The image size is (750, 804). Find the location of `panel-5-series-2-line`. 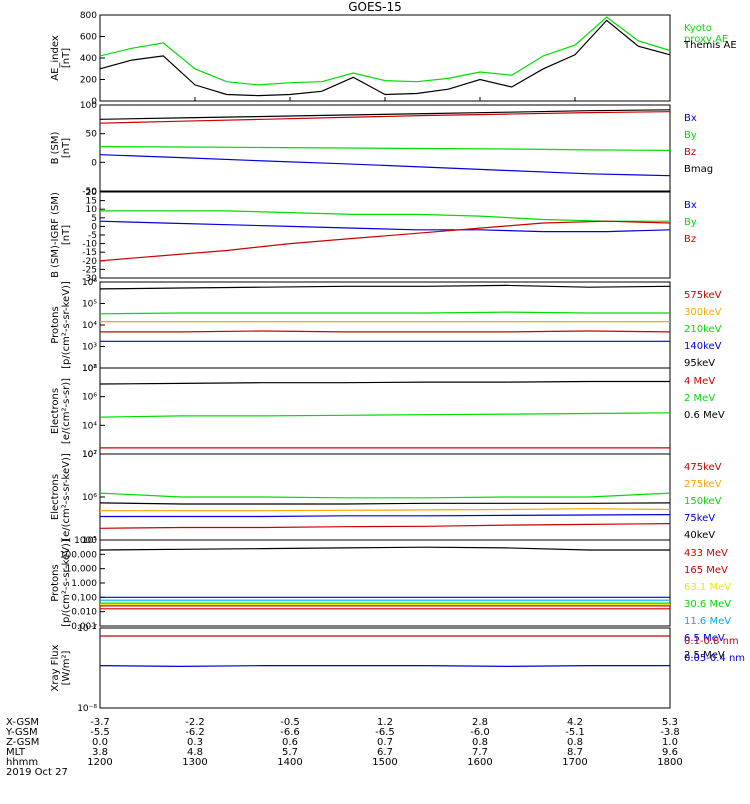

panel-5-series-2-line is located at coordinates (385, 495).